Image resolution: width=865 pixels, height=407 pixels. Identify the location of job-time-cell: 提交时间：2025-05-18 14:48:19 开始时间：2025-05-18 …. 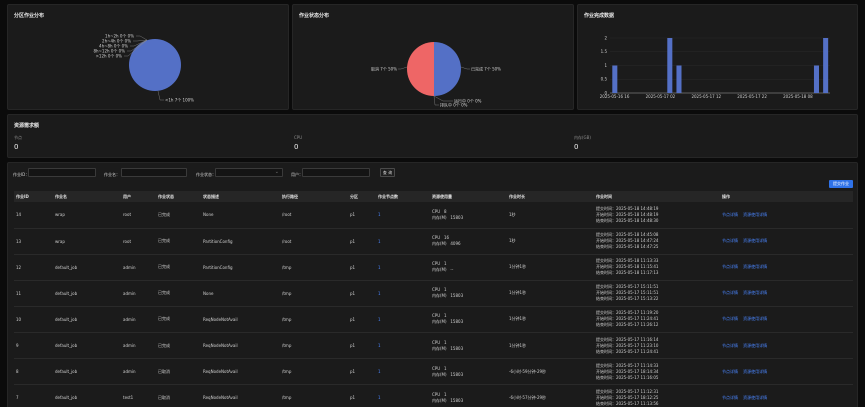
(657, 215).